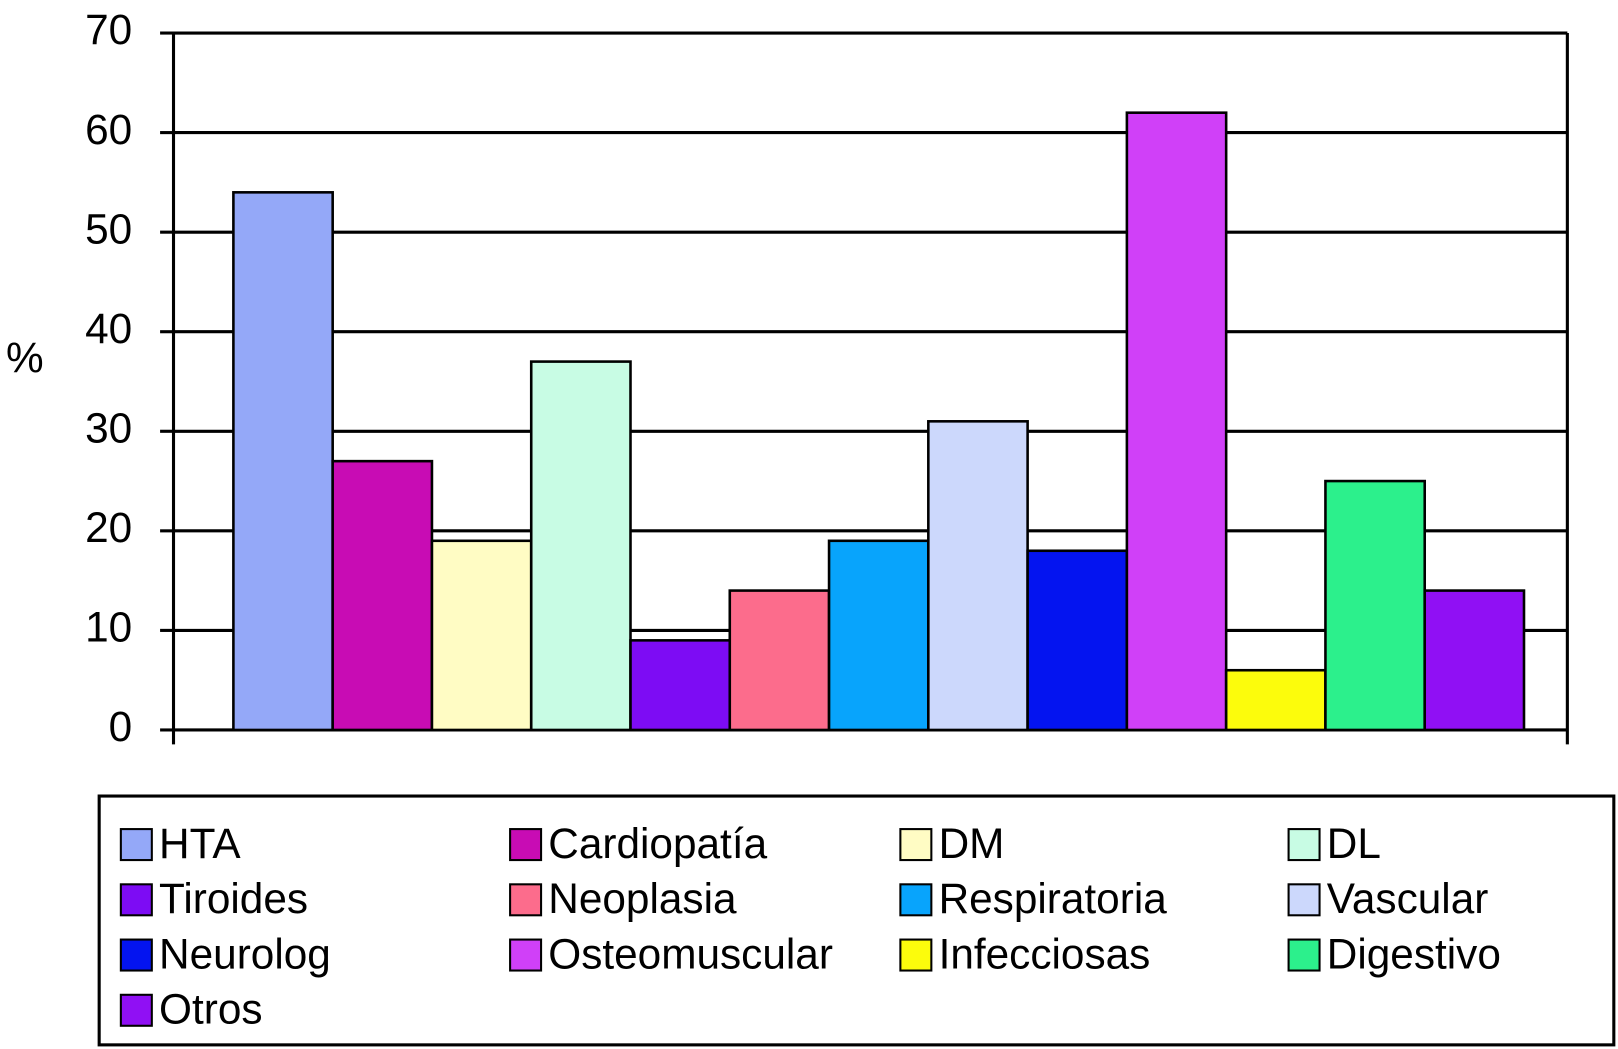 Image resolution: width=1618 pixels, height=1049 pixels. Describe the element at coordinates (1414, 953) in the screenshot. I see `legend-label: Digestivo` at that location.